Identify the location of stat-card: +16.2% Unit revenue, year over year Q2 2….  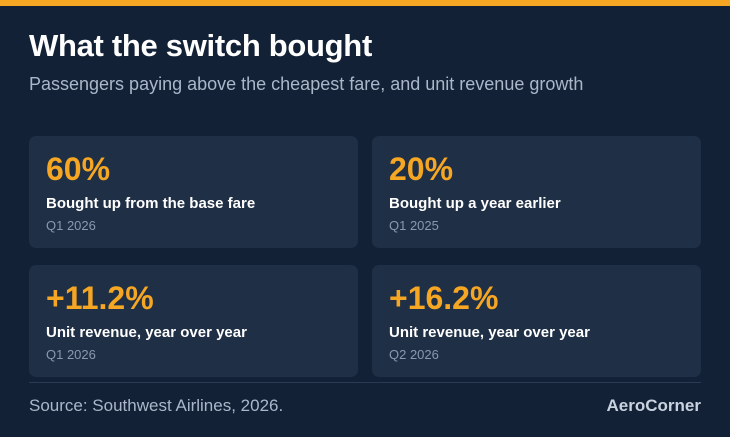
(536, 321).